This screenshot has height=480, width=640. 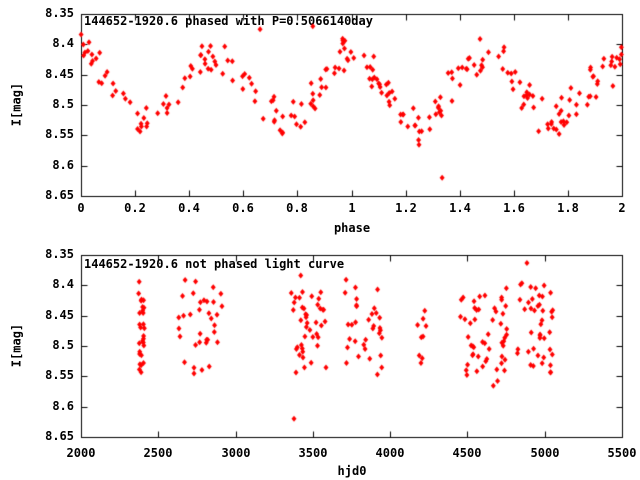 What do you see at coordinates (63, 104) in the screenshot?
I see `top-plot-y-tick-label: 8.5` at bounding box center [63, 104].